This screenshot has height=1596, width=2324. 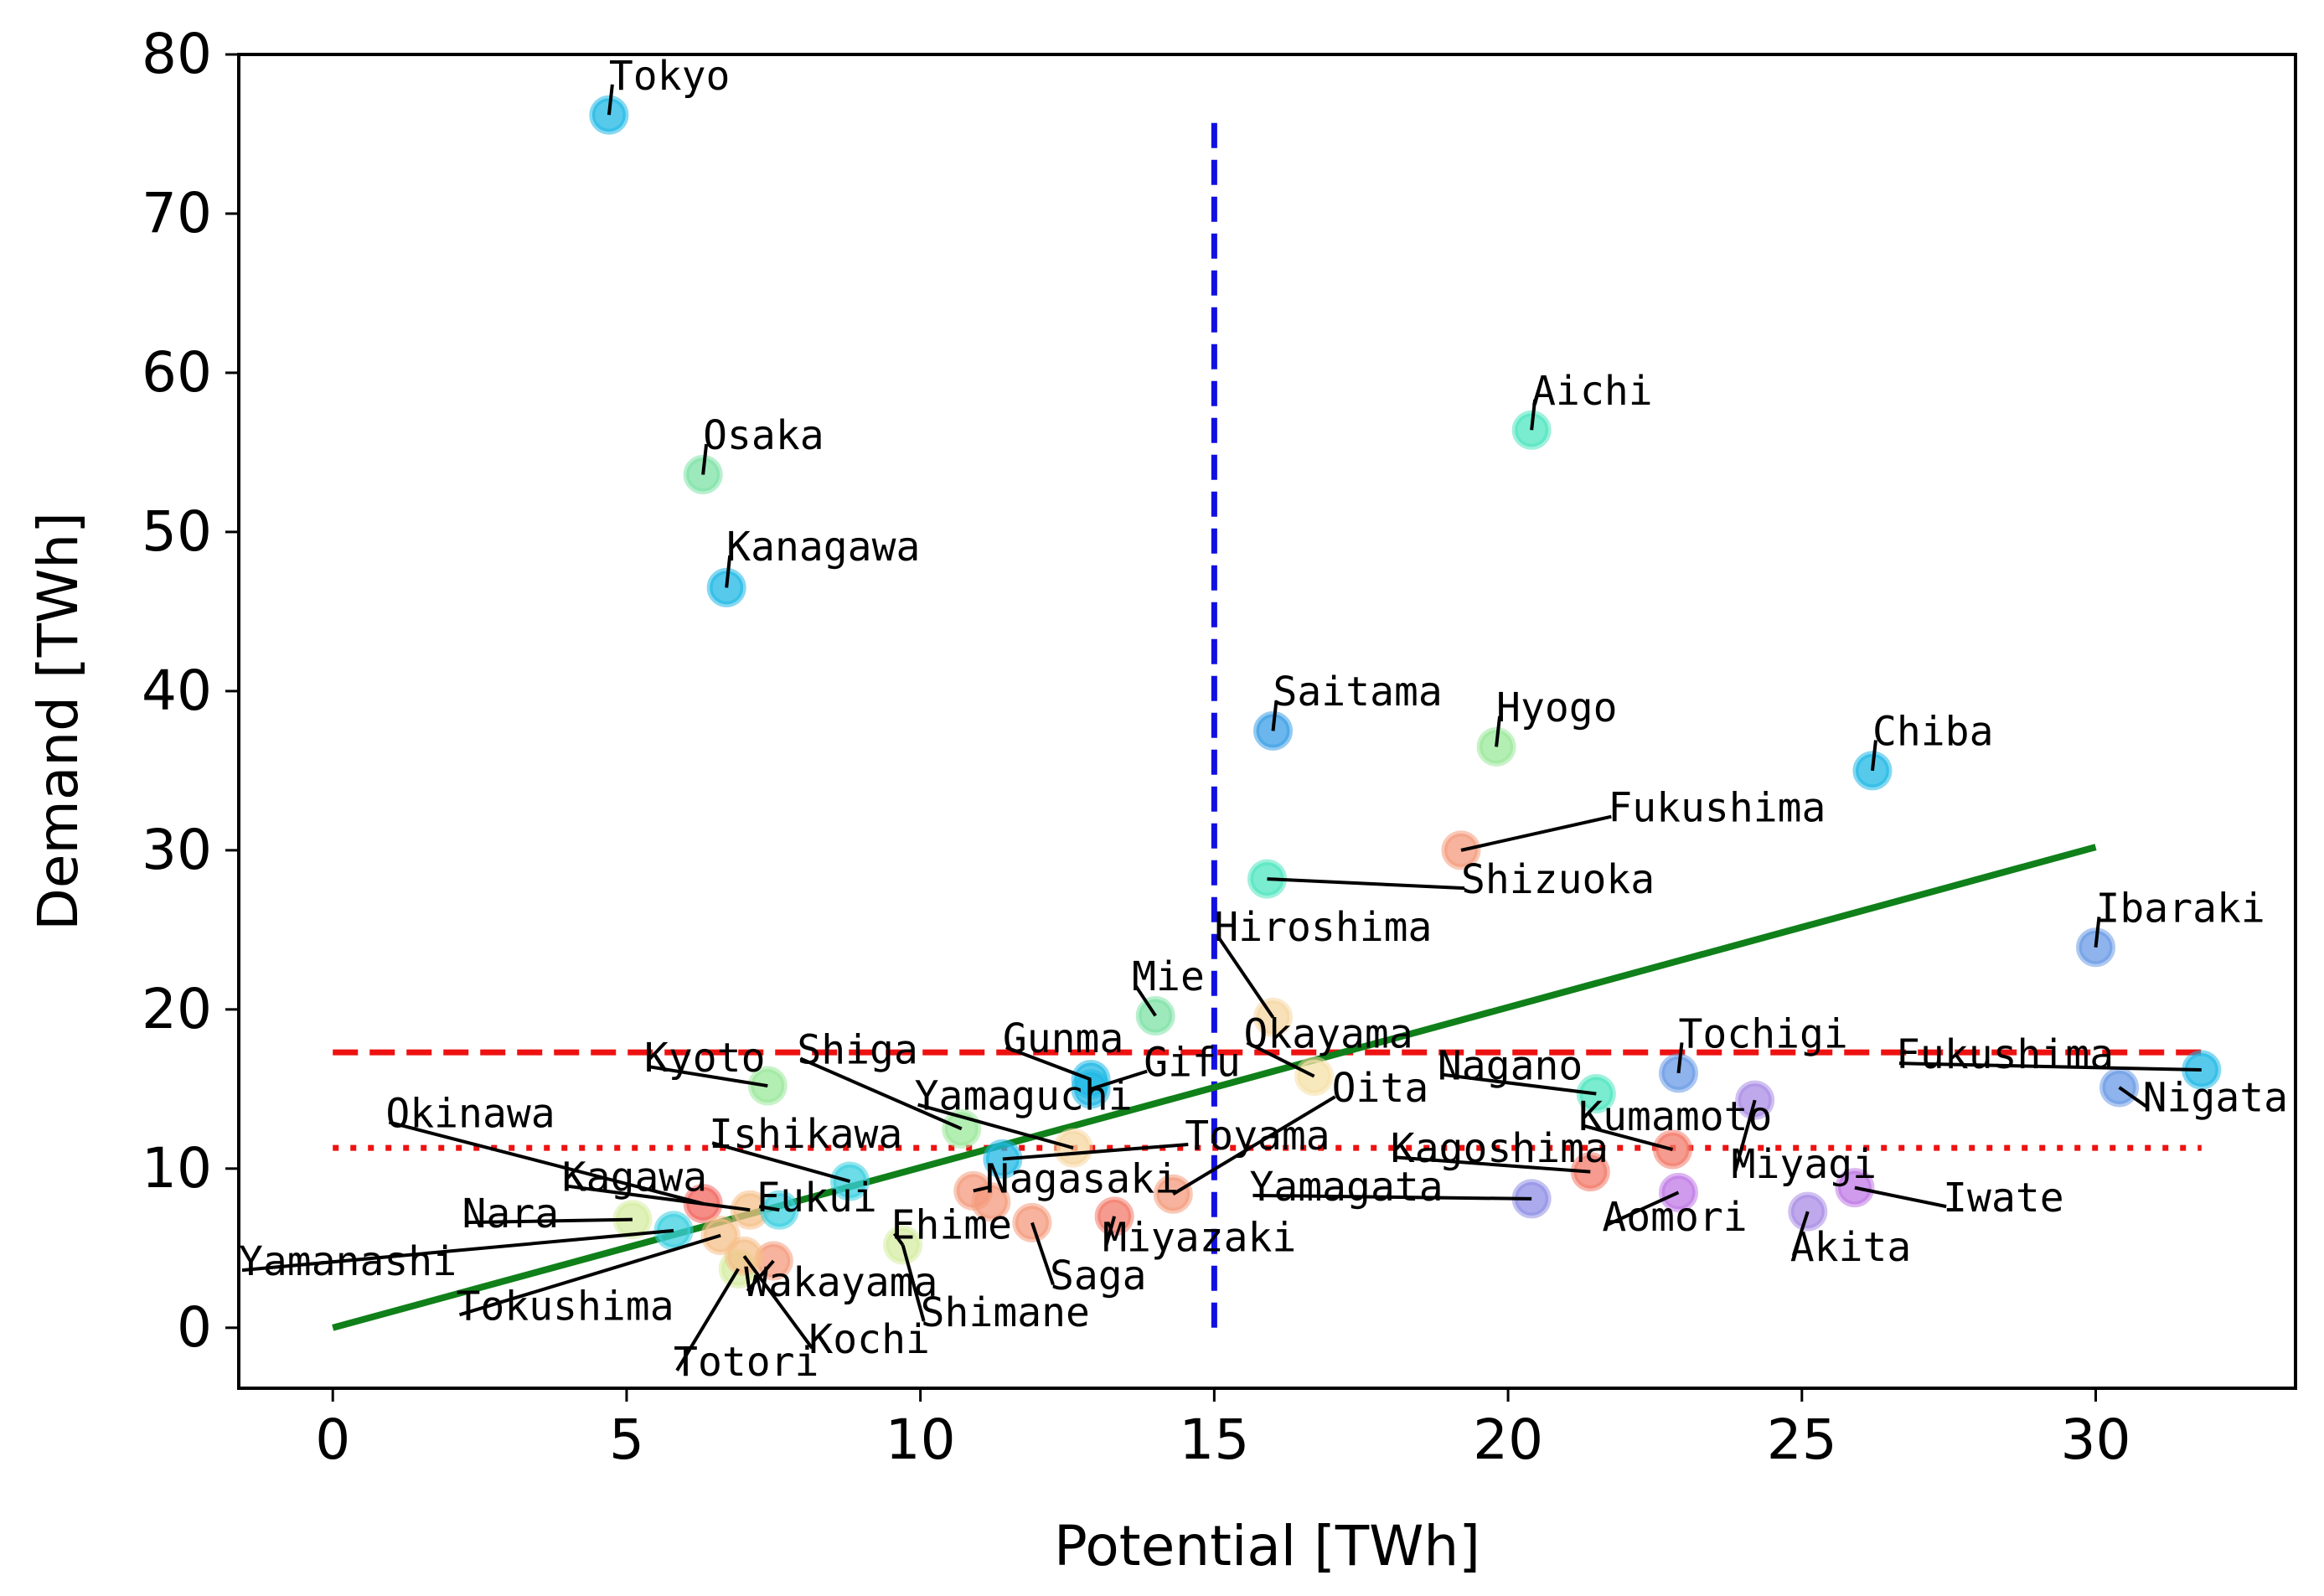 I want to click on point-label-hyogo: Hyogo, so click(x=1557, y=707).